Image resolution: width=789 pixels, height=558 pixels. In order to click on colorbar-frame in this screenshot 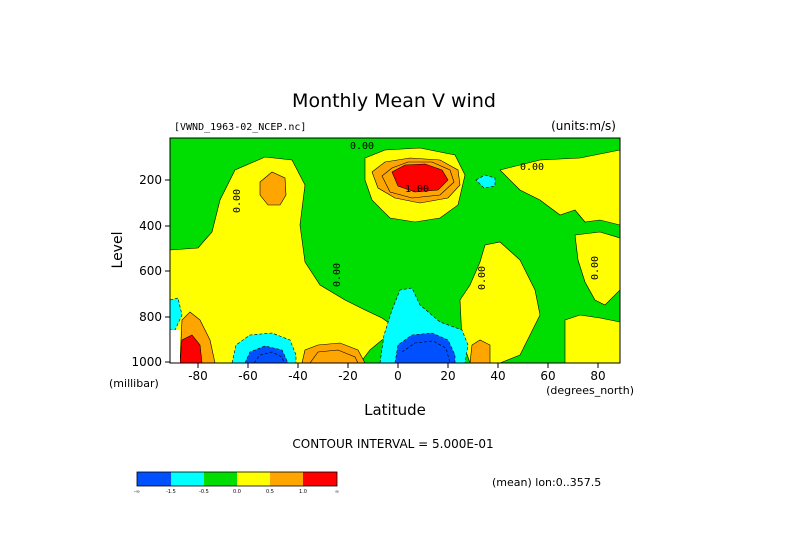, I will do `click(237, 479)`.